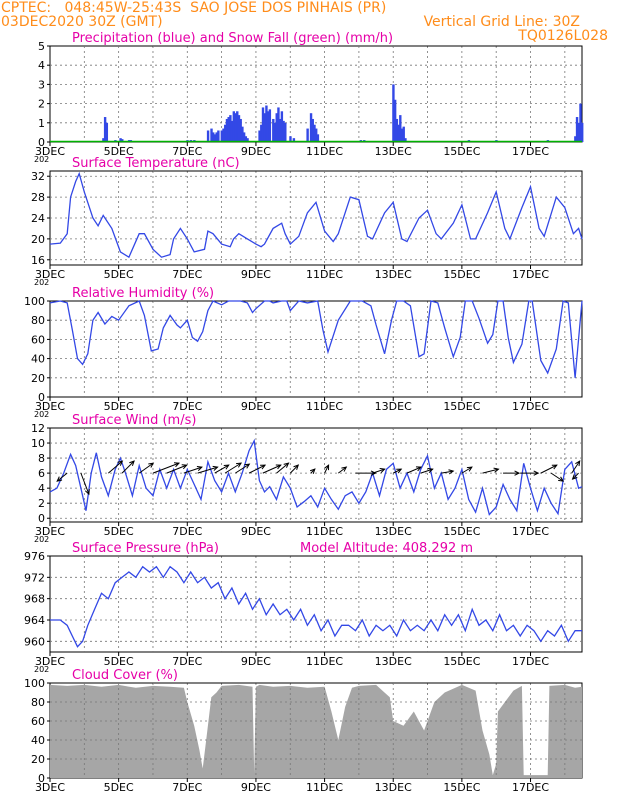 The image size is (618, 800). What do you see at coordinates (125, 675) in the screenshot?
I see `panel-title: Cloud Cover (%)` at bounding box center [125, 675].